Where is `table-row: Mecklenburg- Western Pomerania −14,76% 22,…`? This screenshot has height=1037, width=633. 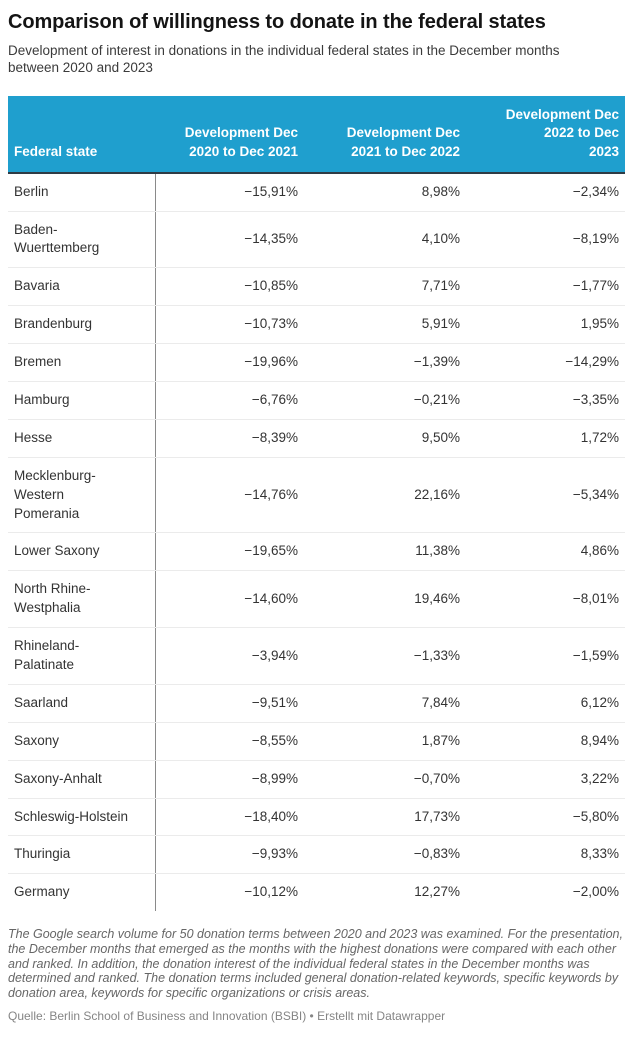 table-row: Mecklenburg- Western Pomerania −14,76% 22,… is located at coordinates (316, 495).